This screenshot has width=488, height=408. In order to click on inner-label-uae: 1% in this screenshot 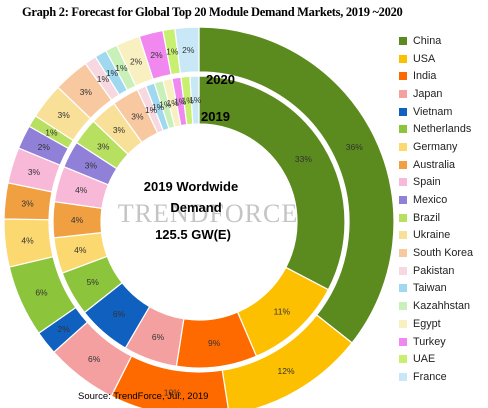, I will do `click(187, 101)`.